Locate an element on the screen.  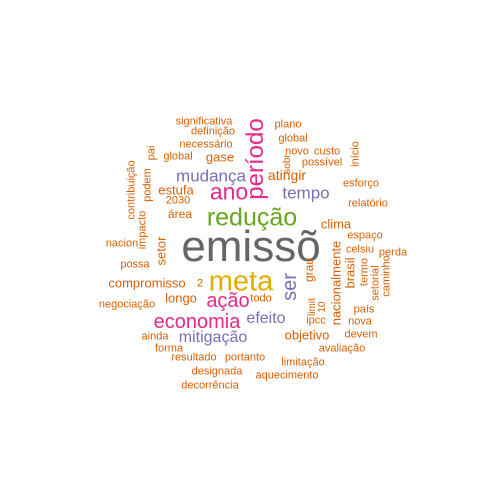
word-cloud-word: definição is located at coordinates (213, 131).